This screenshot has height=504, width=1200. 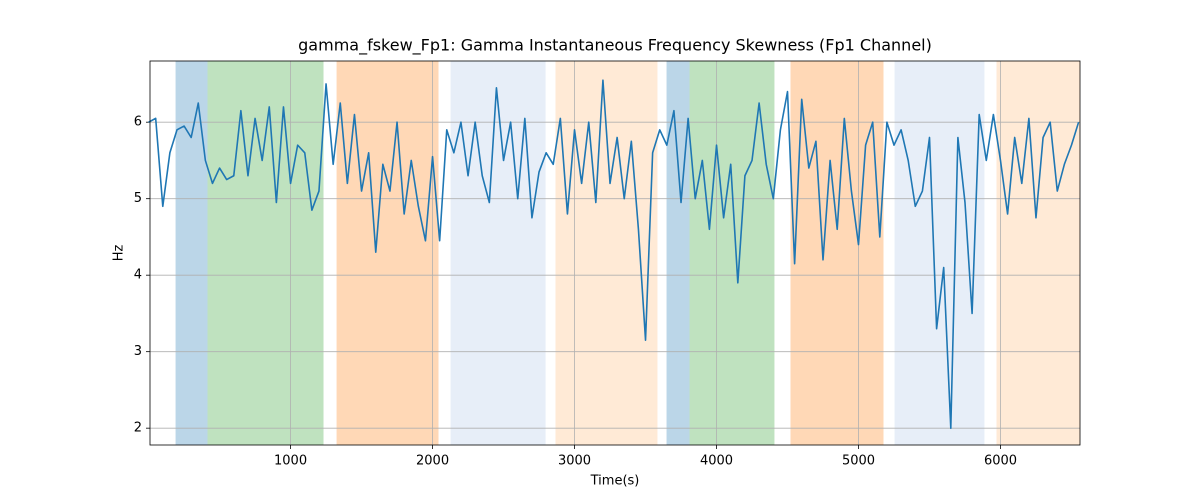 What do you see at coordinates (138, 351) in the screenshot?
I see `y-tick-label: 3` at bounding box center [138, 351].